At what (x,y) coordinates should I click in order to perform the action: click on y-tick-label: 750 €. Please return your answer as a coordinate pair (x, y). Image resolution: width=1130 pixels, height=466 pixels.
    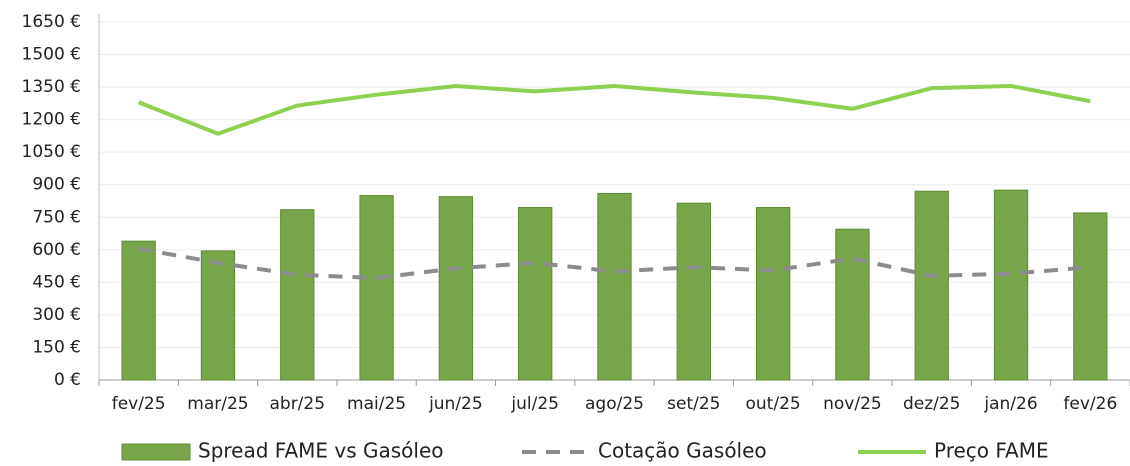
    Looking at the image, I should click on (56, 217).